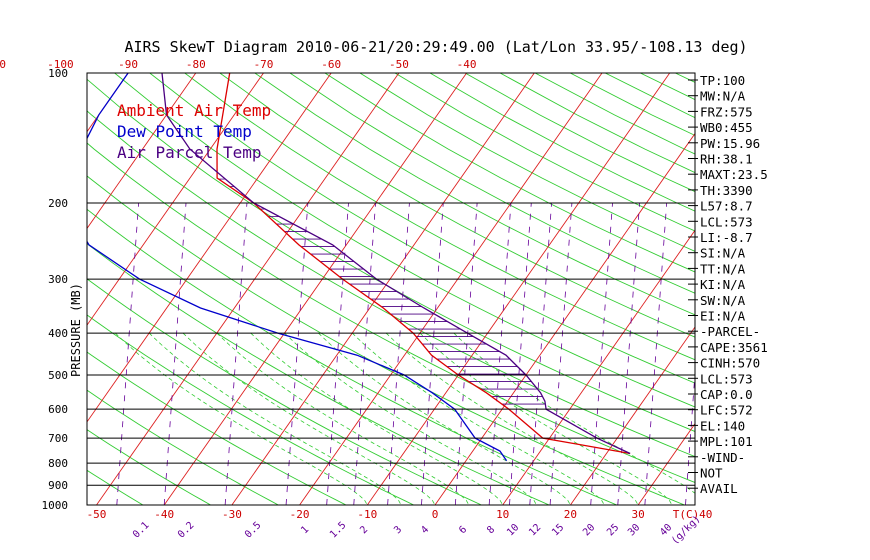 The image size is (870, 560). I want to click on side-stat: LCL:573, so click(726, 378).